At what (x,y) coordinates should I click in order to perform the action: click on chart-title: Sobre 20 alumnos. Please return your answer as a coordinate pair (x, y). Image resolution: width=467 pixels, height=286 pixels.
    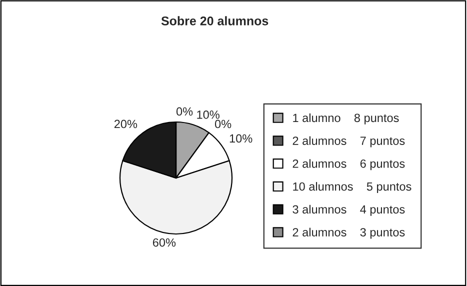
    Looking at the image, I should click on (214, 21).